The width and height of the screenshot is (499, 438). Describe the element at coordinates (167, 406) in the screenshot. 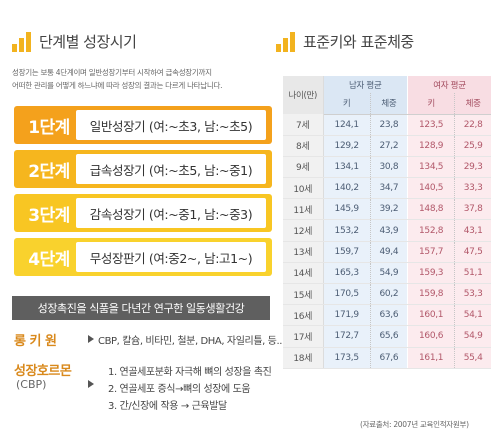

I see `cbp-effect-3: 3. 간/신장에 작용 → 근육발달` at that location.